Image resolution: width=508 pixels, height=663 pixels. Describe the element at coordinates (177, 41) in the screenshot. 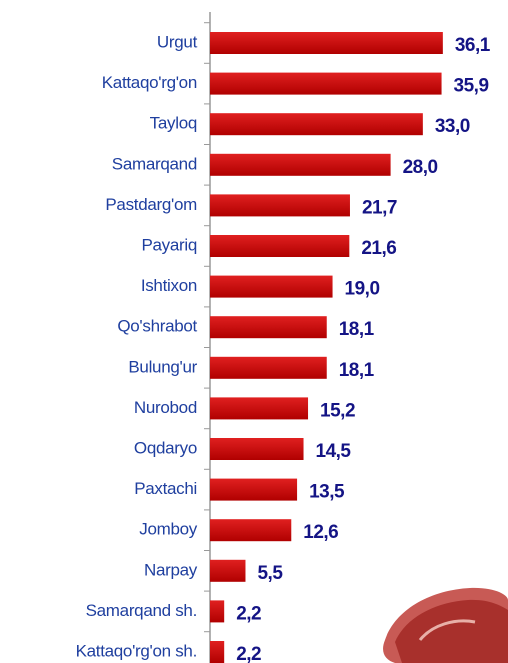

I see `y-tick-label: Urgut` at that location.